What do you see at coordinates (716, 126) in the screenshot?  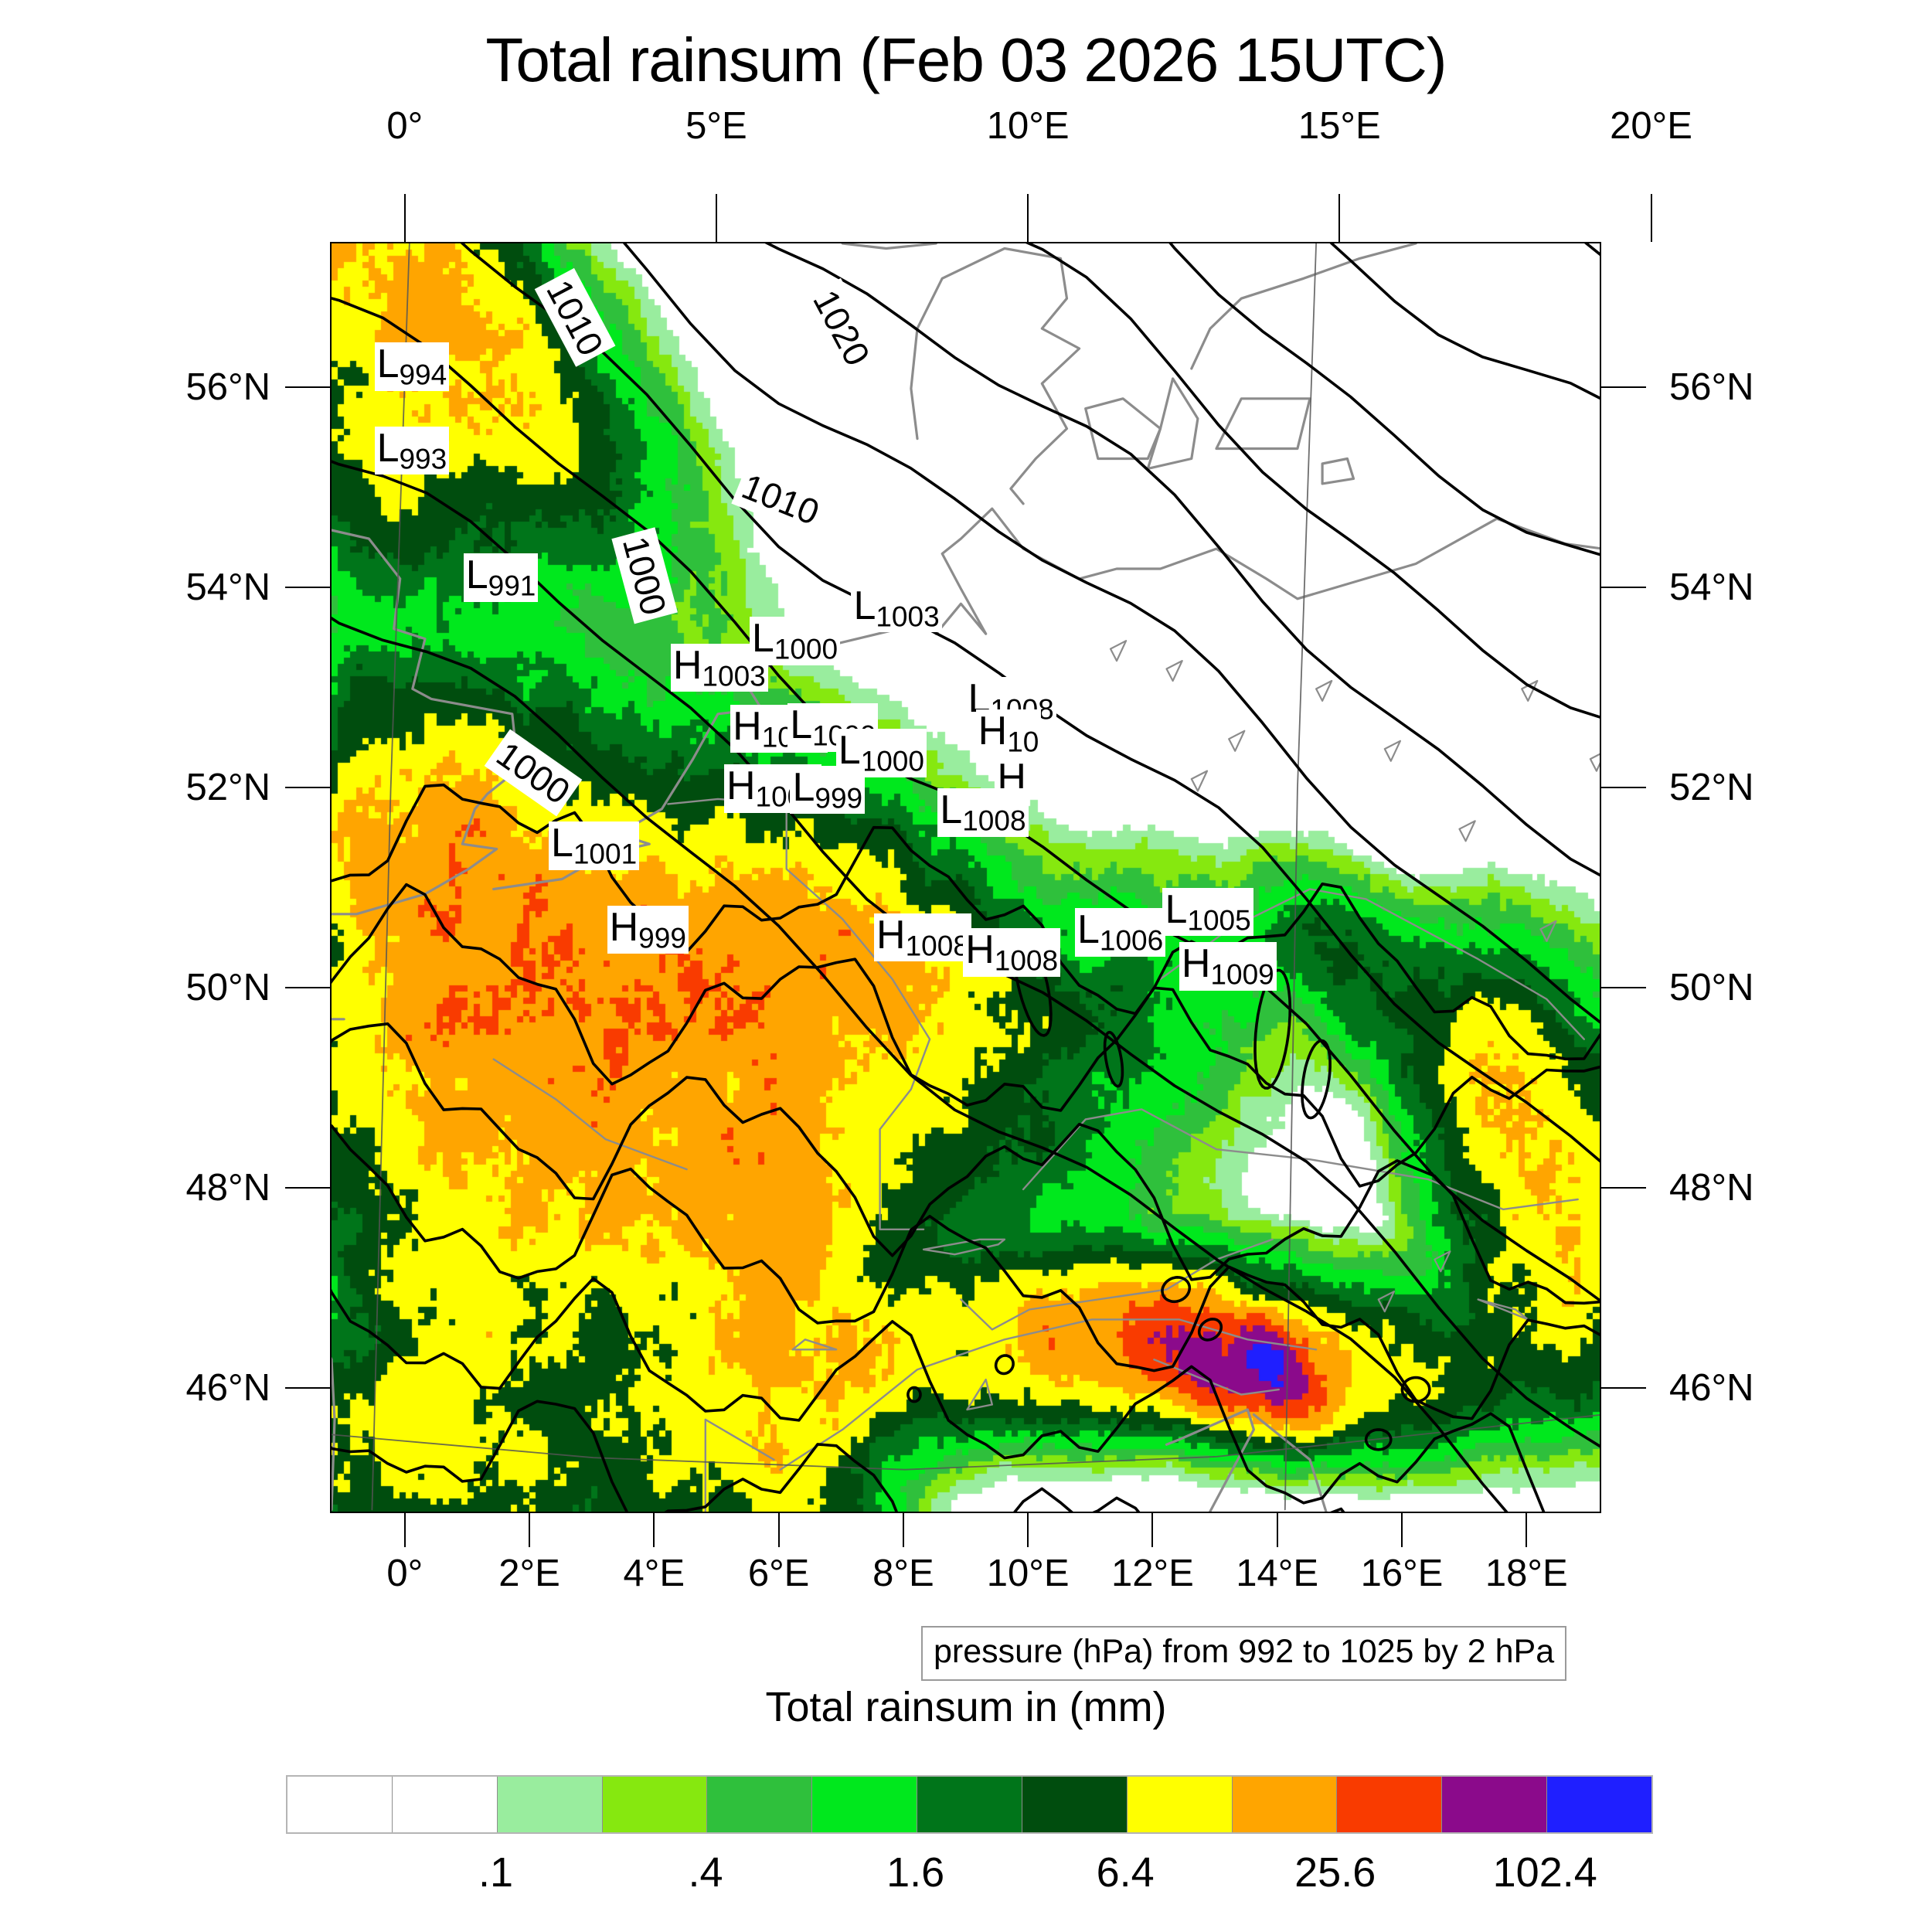 I see `top-axis-tick-label: 5°E` at bounding box center [716, 126].